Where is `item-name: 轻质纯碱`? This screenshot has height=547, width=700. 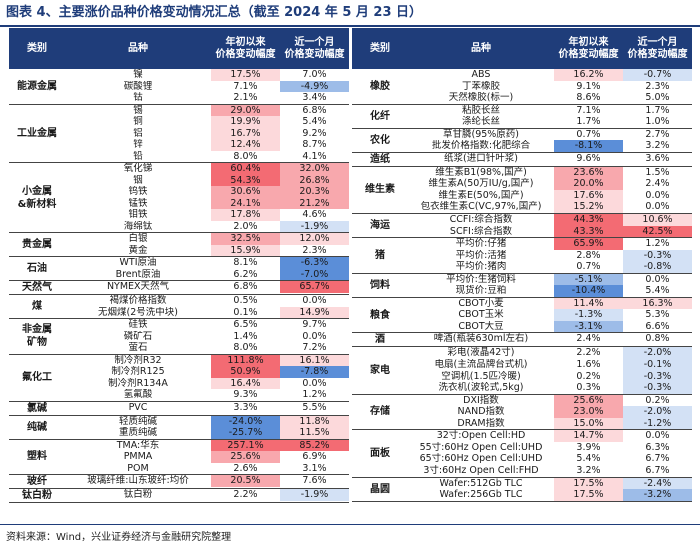 item-name: 轻质纯碱 is located at coordinates (137, 421).